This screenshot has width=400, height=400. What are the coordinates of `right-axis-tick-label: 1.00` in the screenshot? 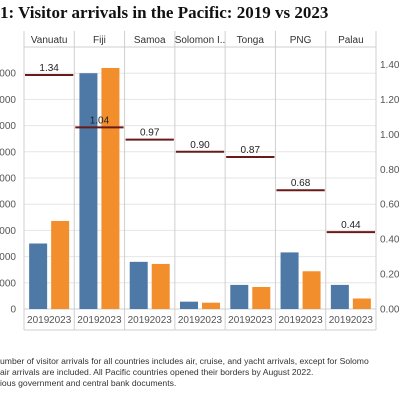 It's located at (390, 135).